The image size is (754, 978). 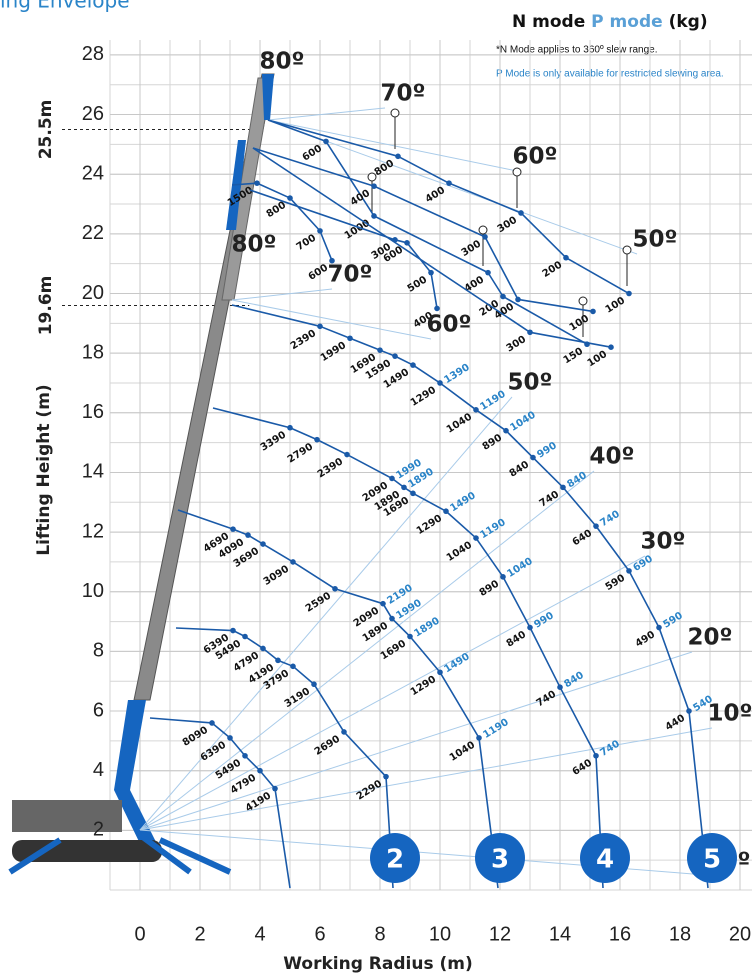 What do you see at coordinates (626, 22) in the screenshot?
I see `legend-p: P mode` at bounding box center [626, 22].